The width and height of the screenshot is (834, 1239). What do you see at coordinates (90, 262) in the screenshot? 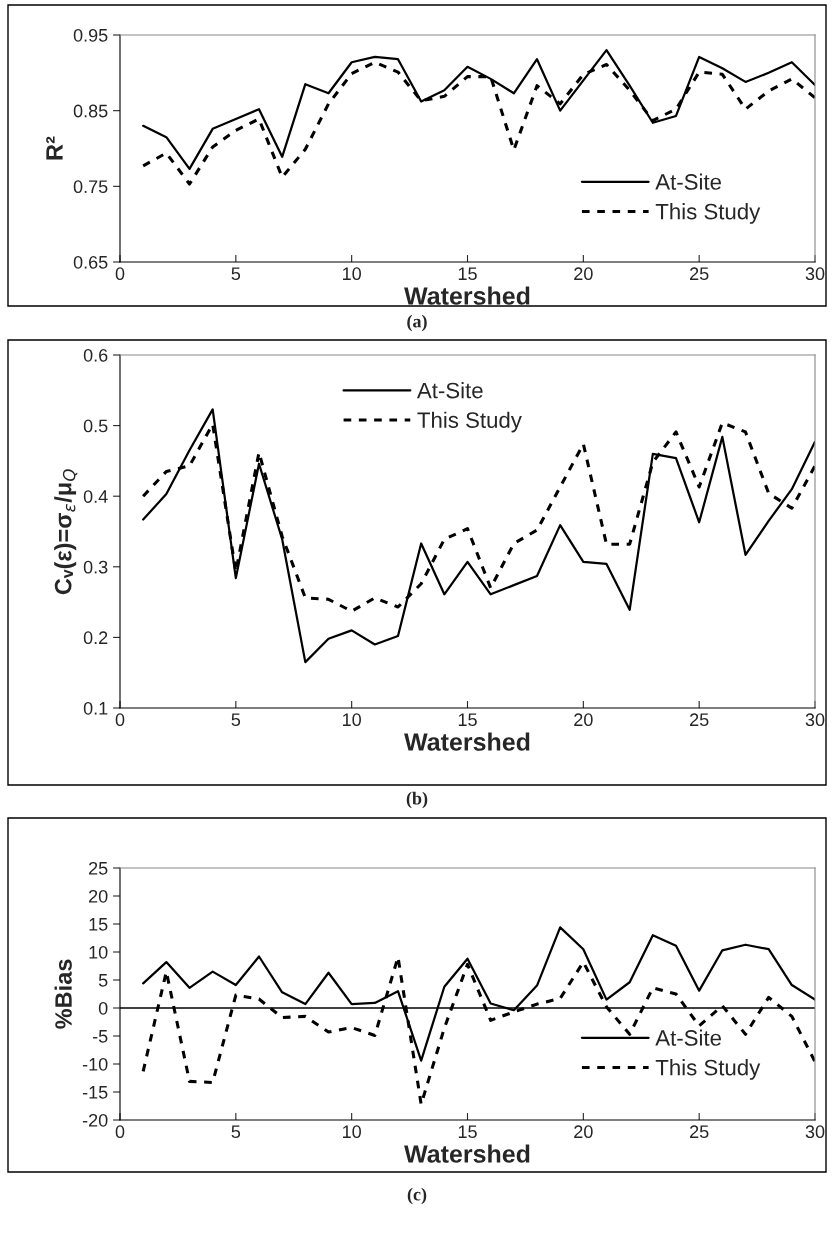
I see `y-tick-label: 0.65` at bounding box center [90, 262].